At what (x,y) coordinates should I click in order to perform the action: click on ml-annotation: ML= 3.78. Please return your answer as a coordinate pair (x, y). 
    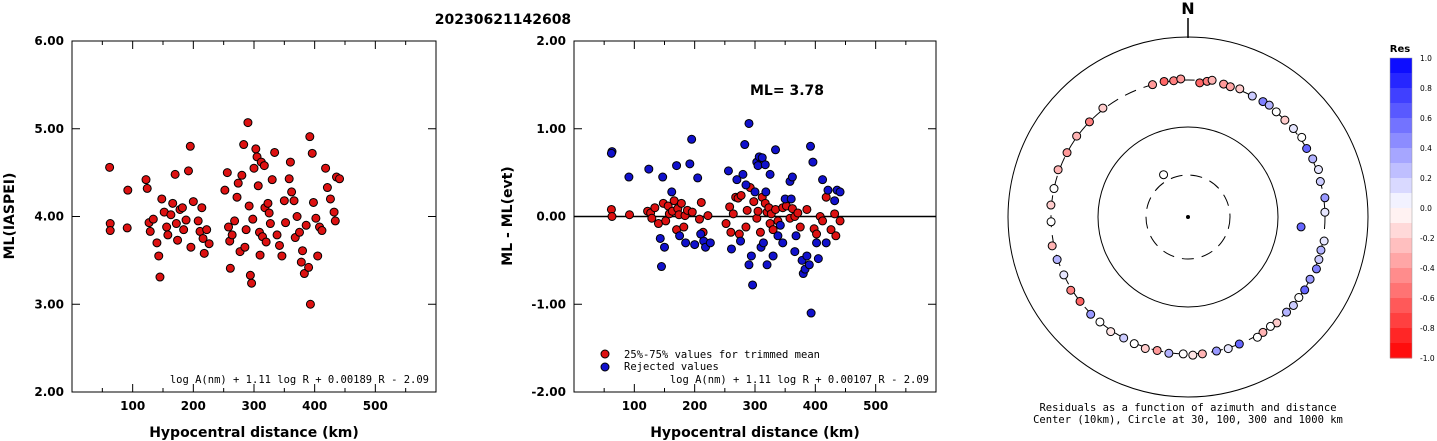
    Looking at the image, I should click on (787, 91).